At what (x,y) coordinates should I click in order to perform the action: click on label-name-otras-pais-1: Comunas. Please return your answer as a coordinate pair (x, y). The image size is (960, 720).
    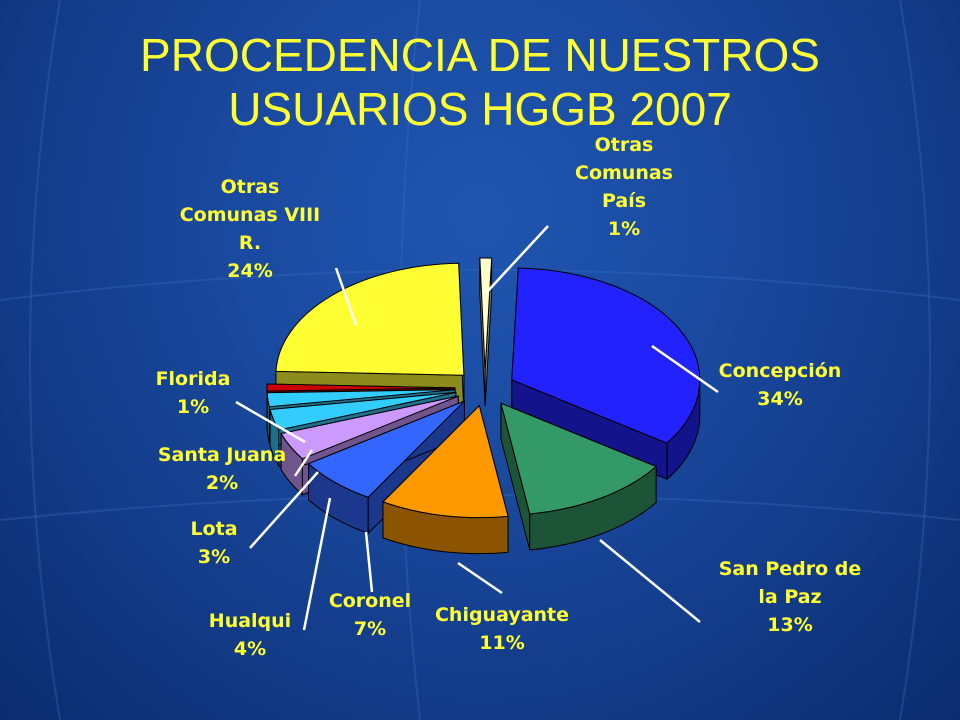
    Looking at the image, I should click on (624, 173).